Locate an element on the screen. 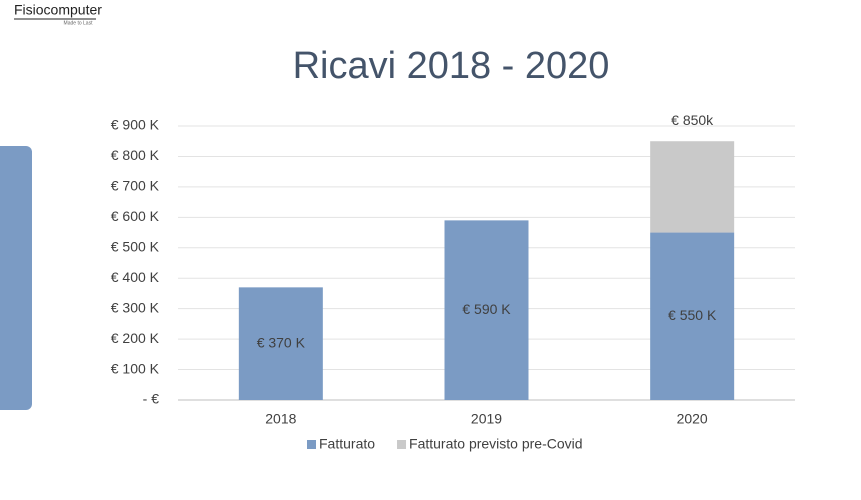 The width and height of the screenshot is (861, 500). x-tick-label: 2018 is located at coordinates (280, 419).